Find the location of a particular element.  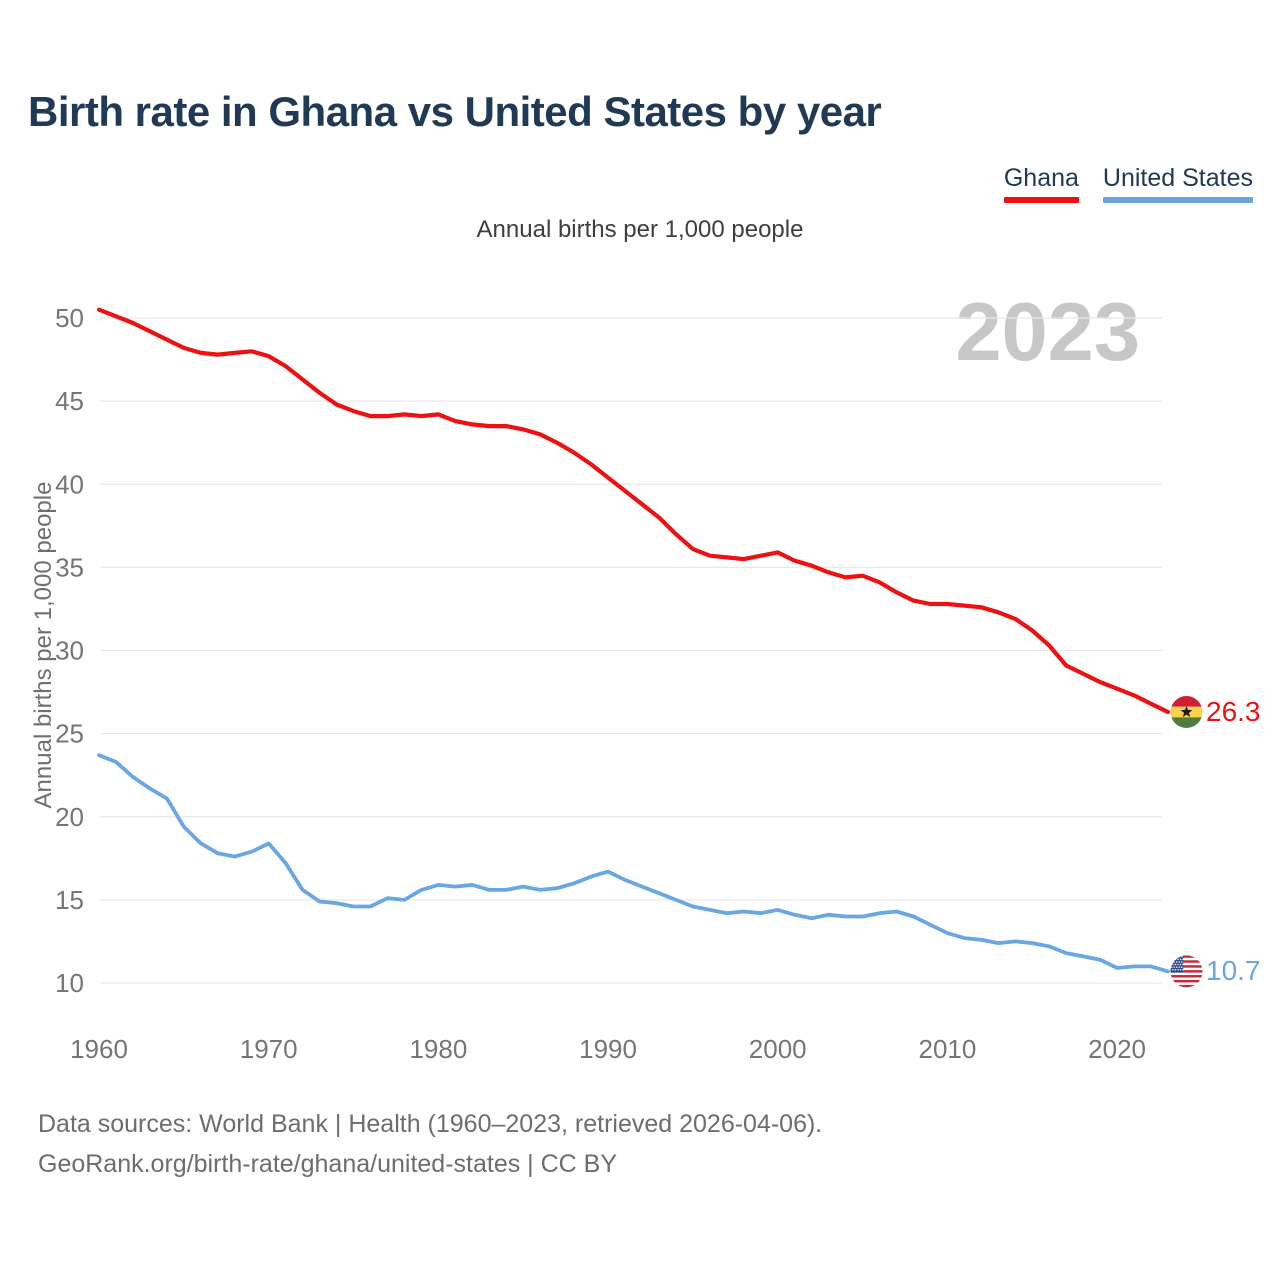

x-tick-label-2000: 2000 is located at coordinates (778, 1049).